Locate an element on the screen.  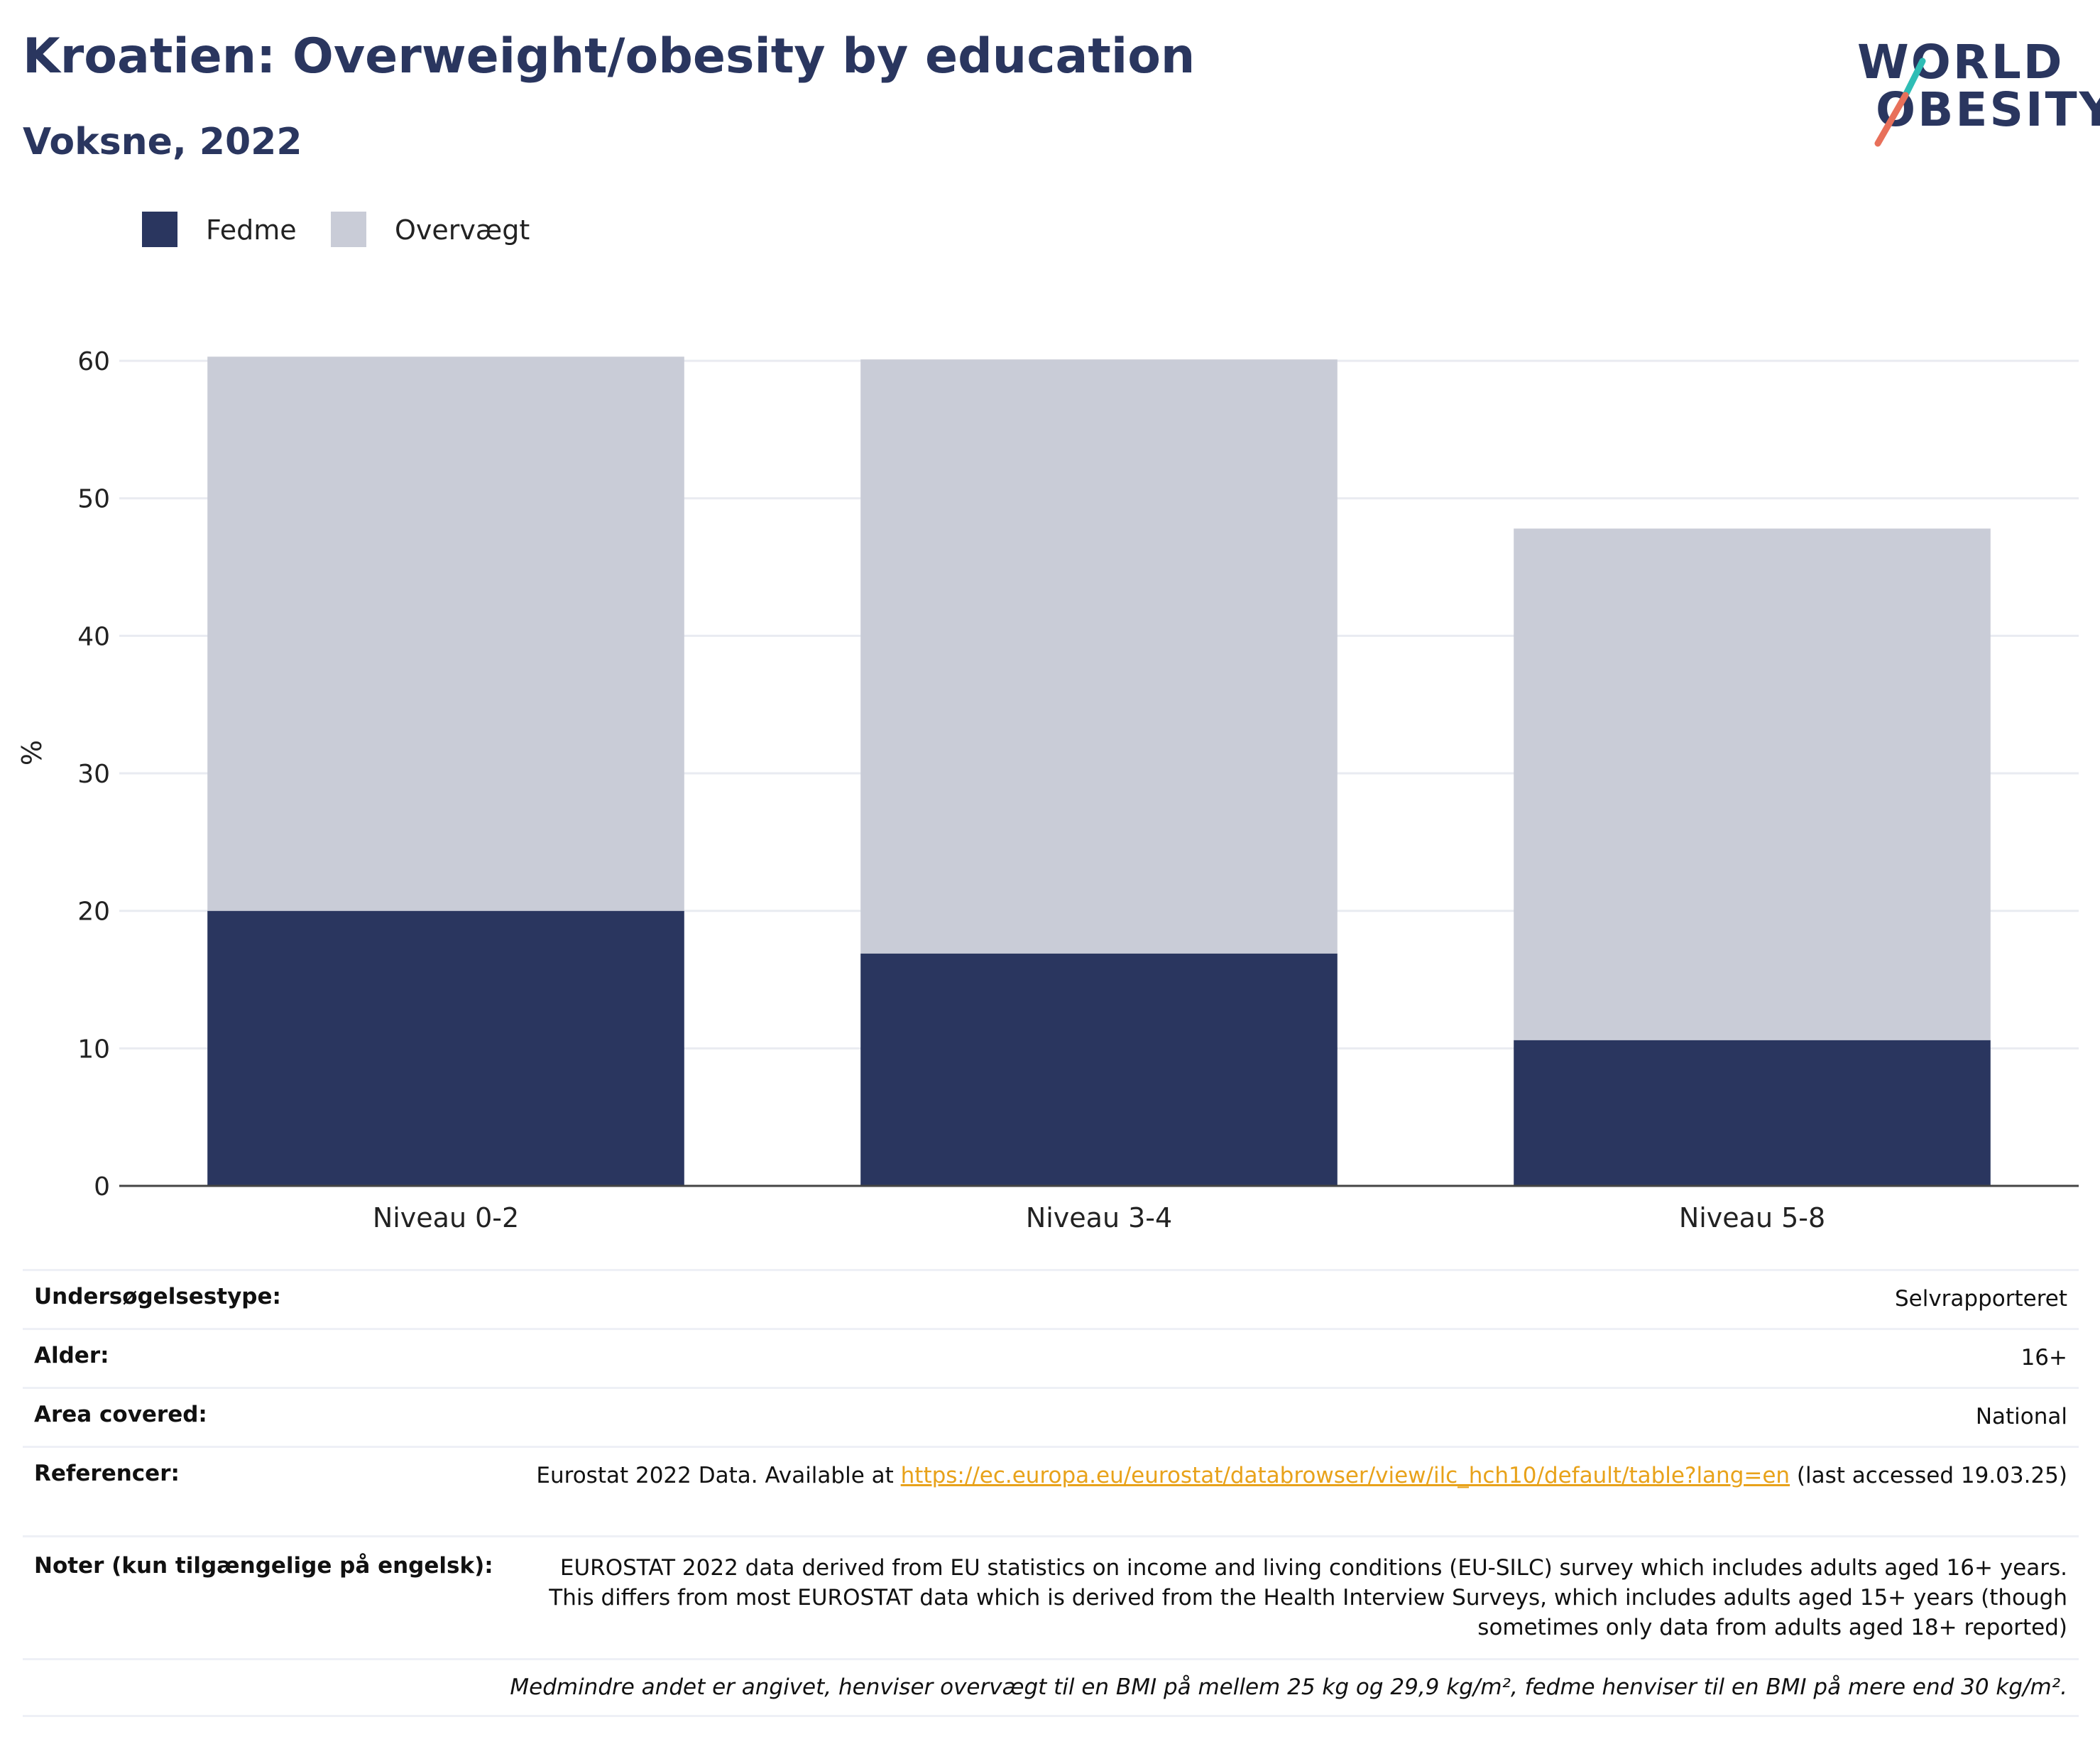
legend-label-fedme: Fedme is located at coordinates (251, 230).